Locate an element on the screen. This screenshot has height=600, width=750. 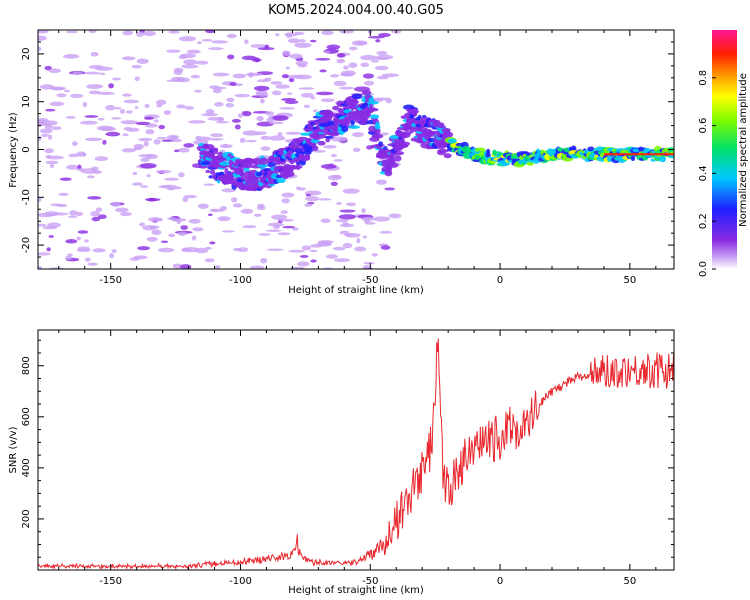
colorbar-tick-label: 0.2 is located at coordinates (703, 221).